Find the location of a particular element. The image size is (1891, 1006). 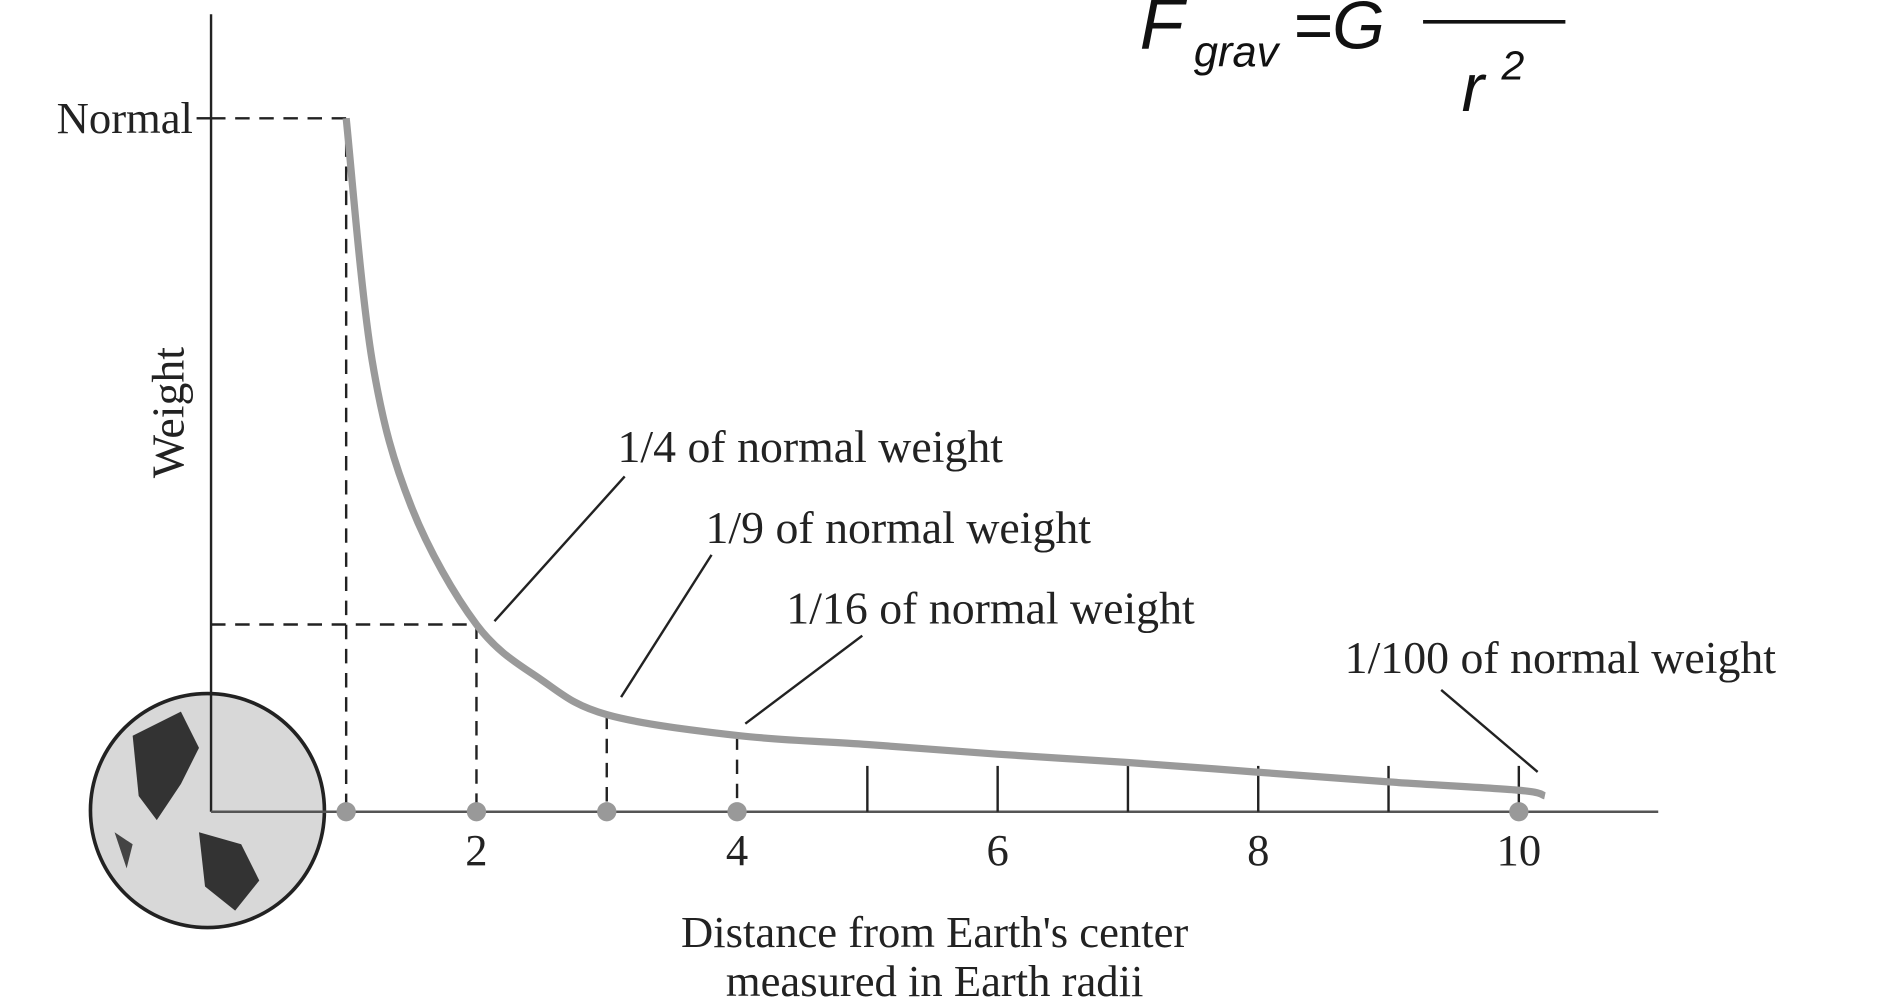

x-axis-label: Distance from Earth's center is located at coordinates (934, 932).